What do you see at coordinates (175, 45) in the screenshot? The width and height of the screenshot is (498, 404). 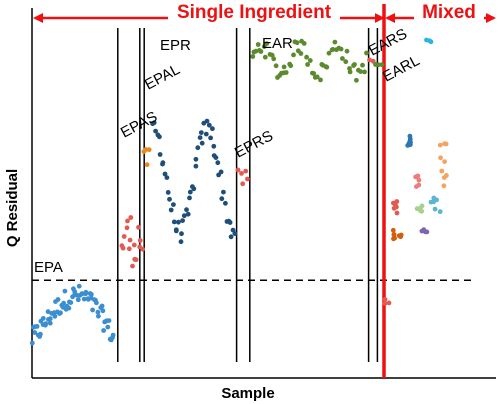 I see `group-label-epr: EPR` at bounding box center [175, 45].